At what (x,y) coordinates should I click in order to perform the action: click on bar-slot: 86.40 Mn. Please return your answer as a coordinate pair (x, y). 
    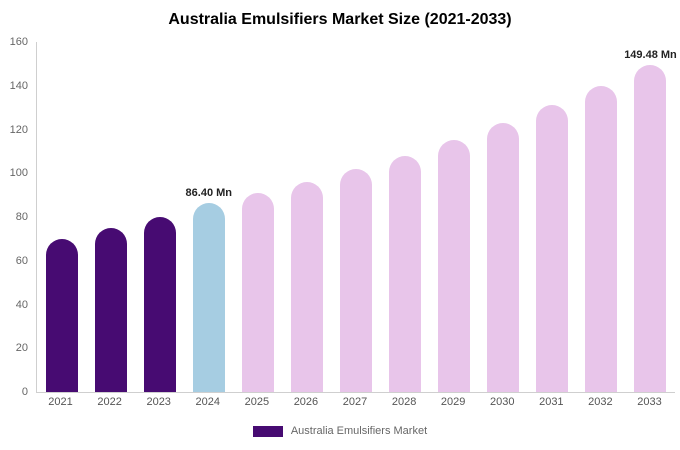
    Looking at the image, I should click on (208, 217).